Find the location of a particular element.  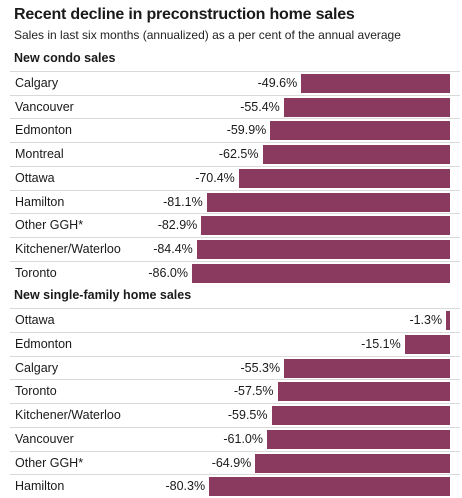

bar-row: Vancouver -55.4% is located at coordinates (235, 106).